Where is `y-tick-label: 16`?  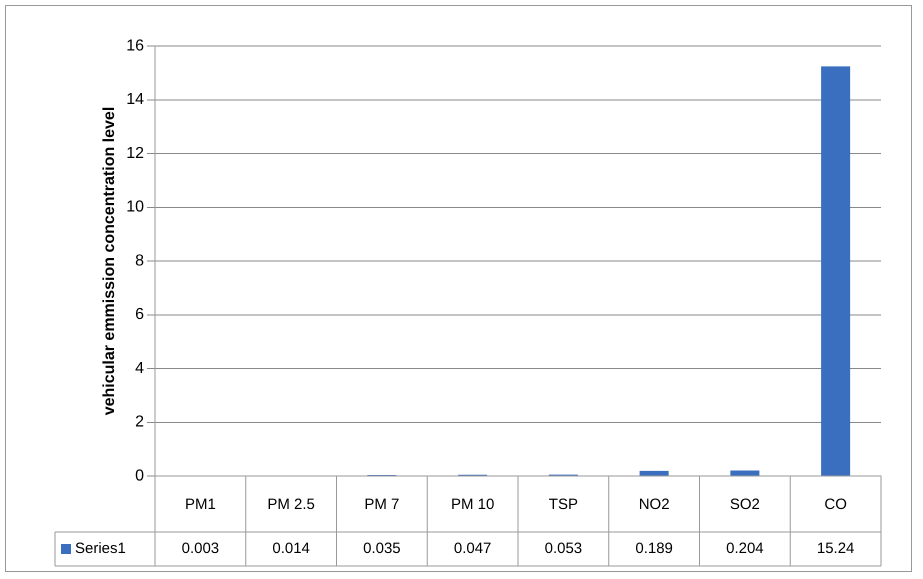 y-tick-label: 16 is located at coordinates (135, 45).